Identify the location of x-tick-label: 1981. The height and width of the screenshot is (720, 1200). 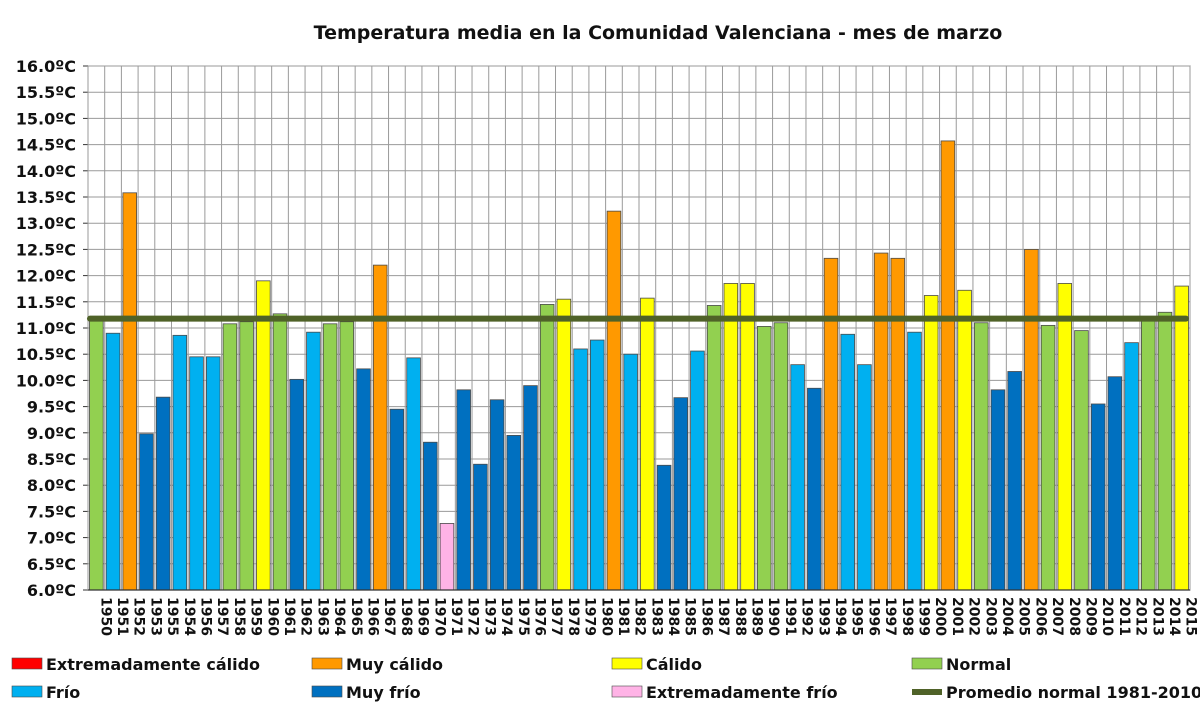
(623, 616).